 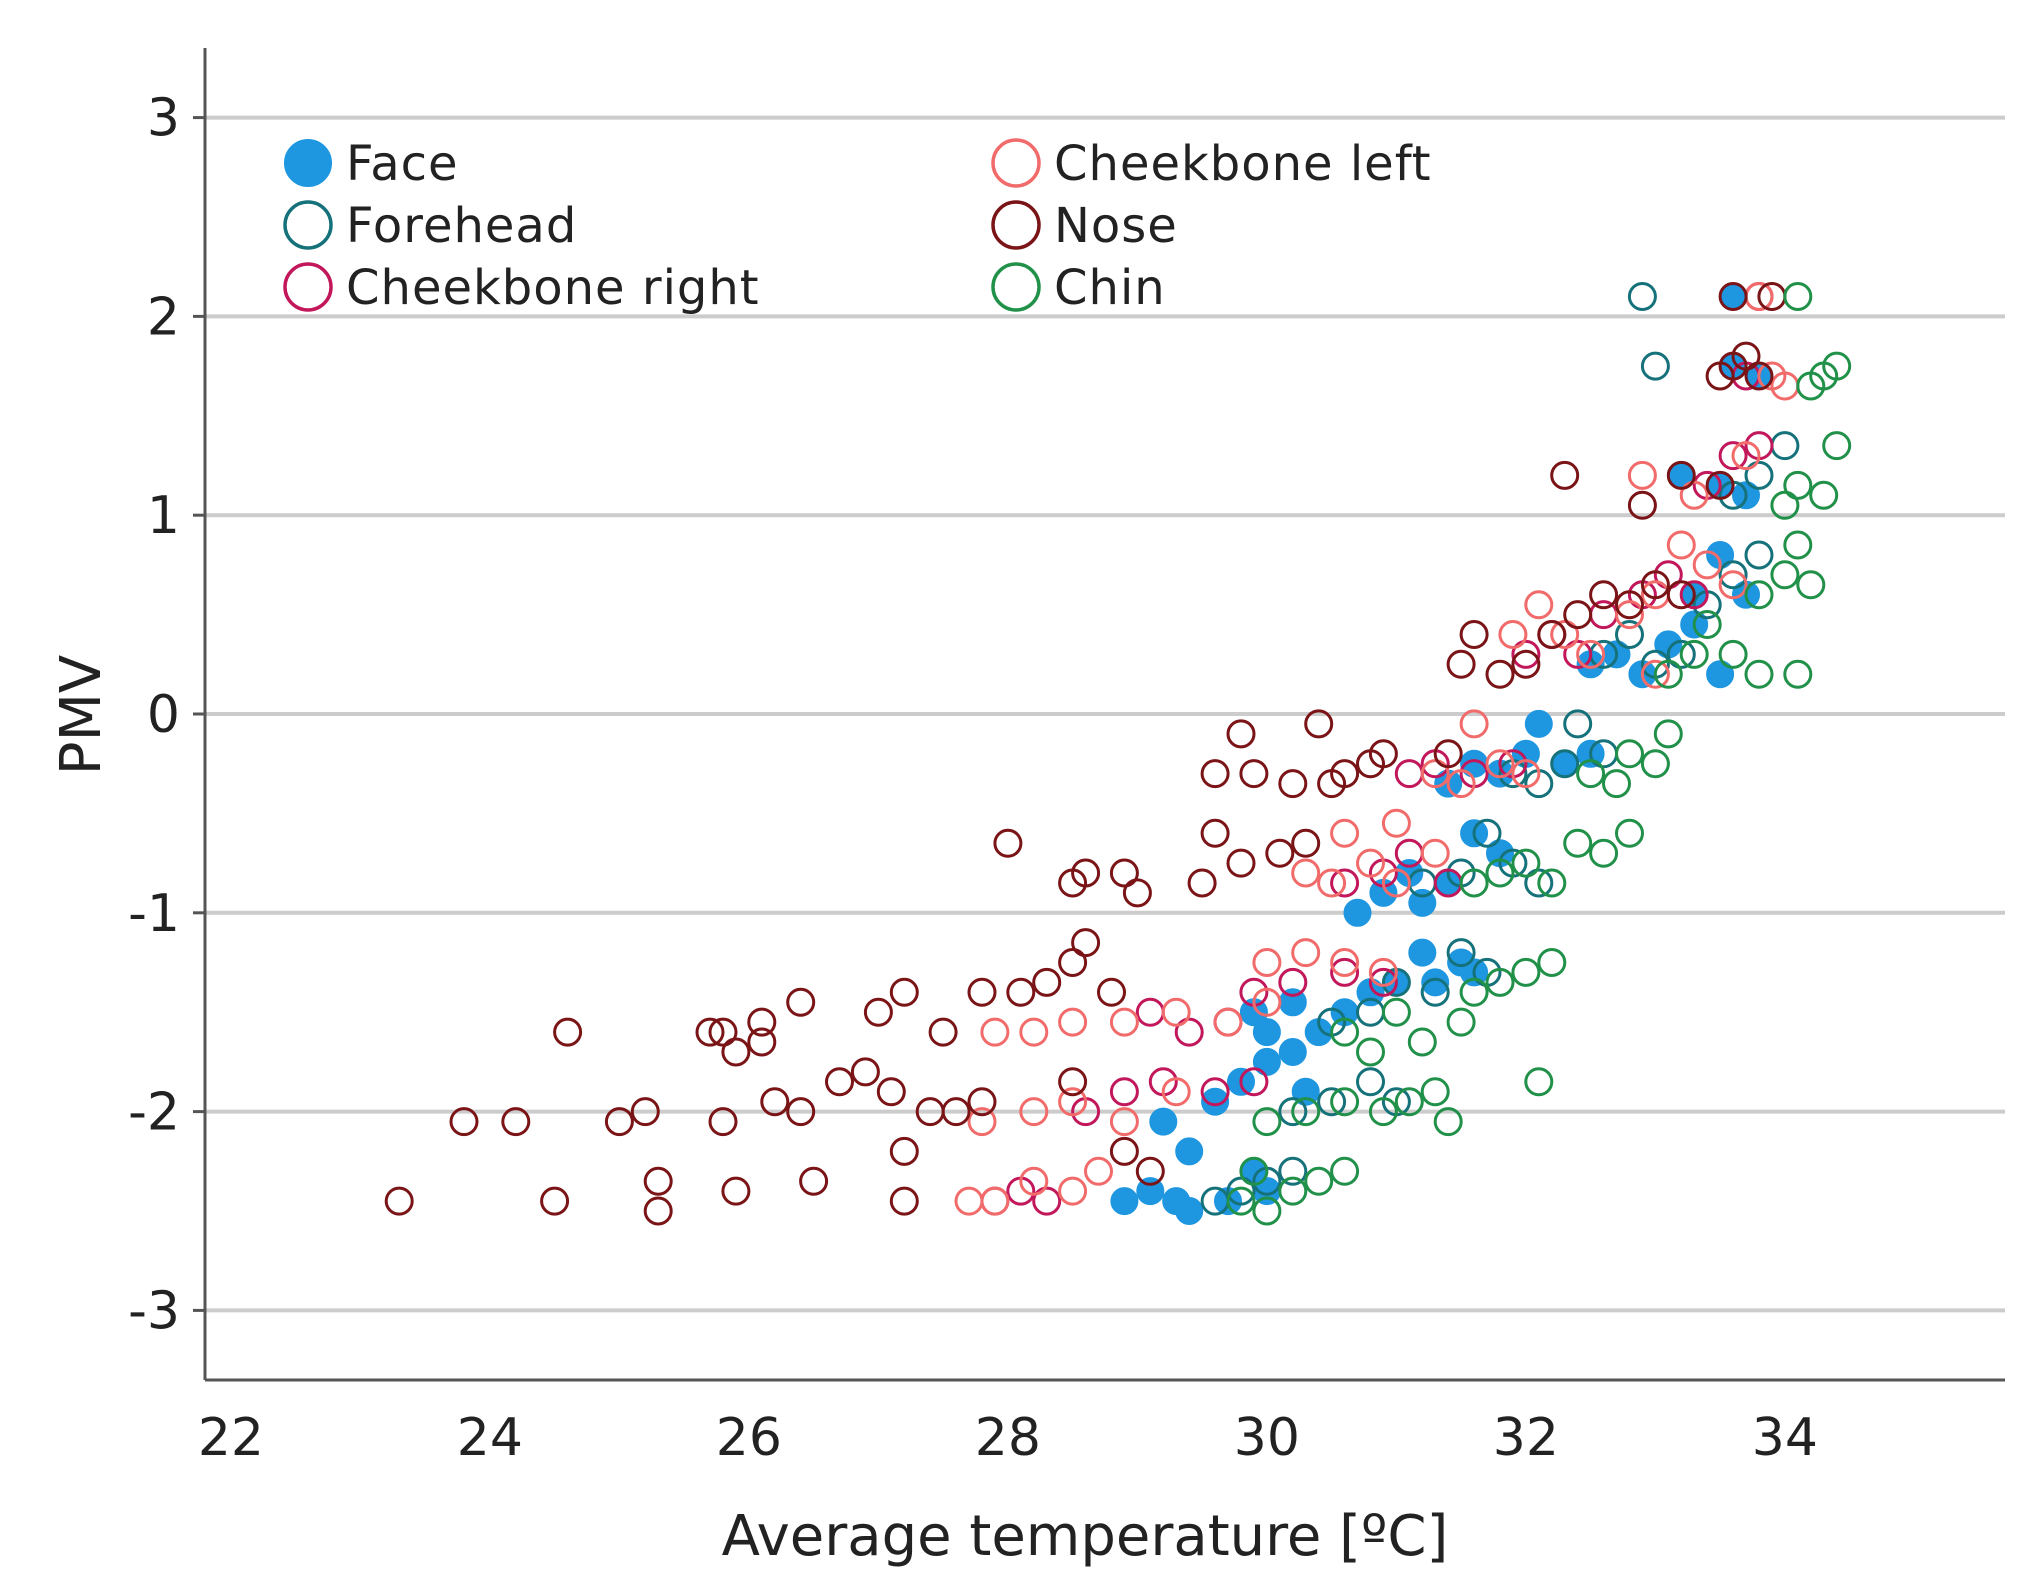 What do you see at coordinates (1085, 1536) in the screenshot?
I see `x-axis-title: Average temperature [ºC]` at bounding box center [1085, 1536].